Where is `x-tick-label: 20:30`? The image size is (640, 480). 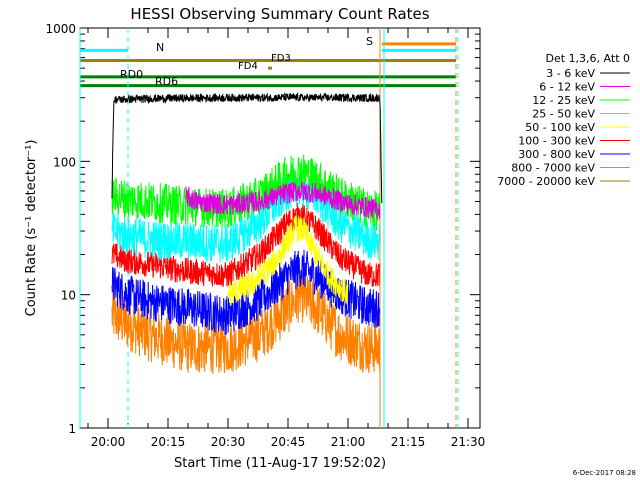 x-tick-label: 20:30 is located at coordinates (228, 442).